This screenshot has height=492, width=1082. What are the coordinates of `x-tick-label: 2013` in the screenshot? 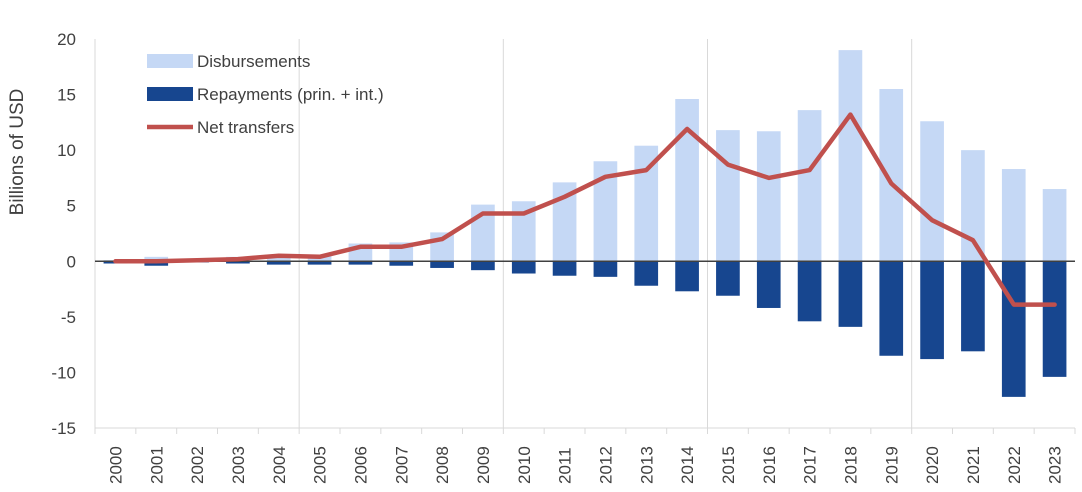 It's located at (646, 465).